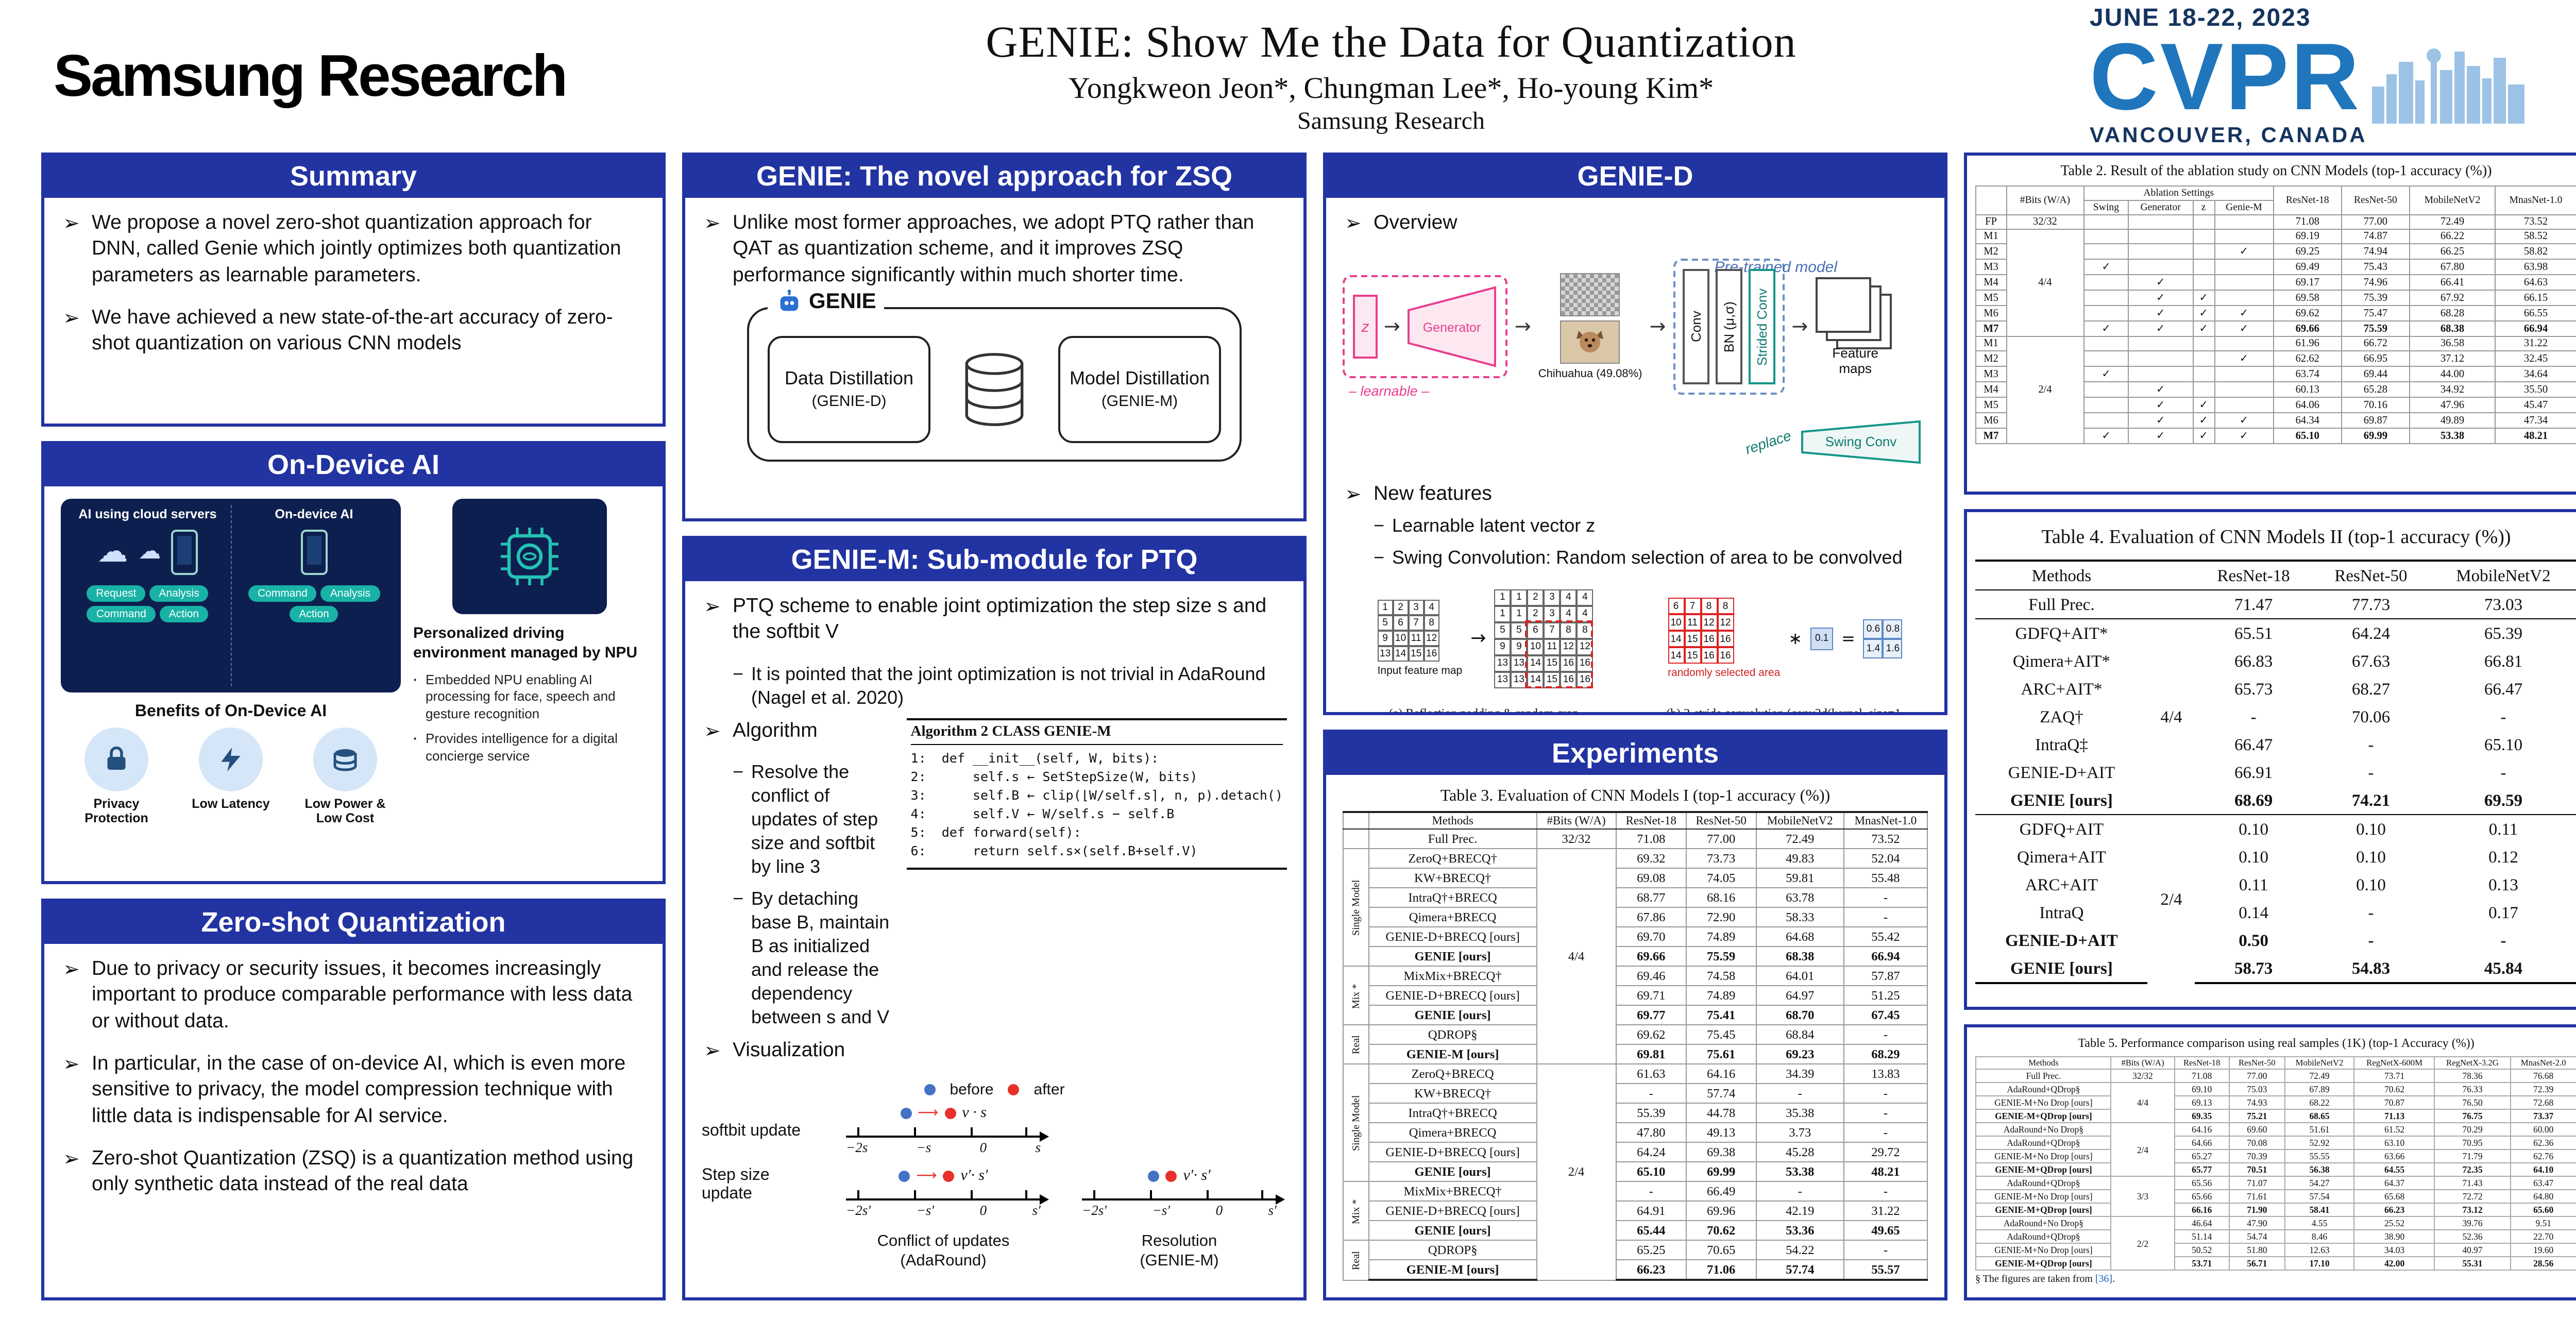 The height and width of the screenshot is (1319, 2576). What do you see at coordinates (2275, 885) in the screenshot?
I see `table-row: ARC+AIT 0.11 0.10 0.13` at bounding box center [2275, 885].